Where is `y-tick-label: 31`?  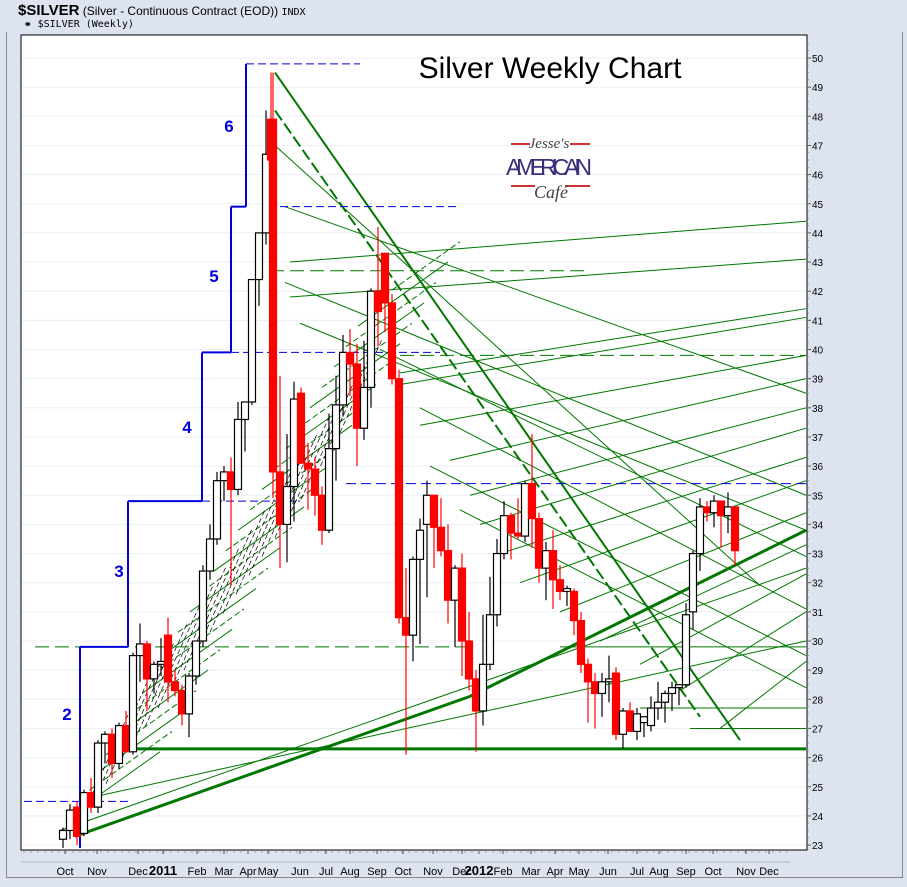 y-tick-label: 31 is located at coordinates (818, 613).